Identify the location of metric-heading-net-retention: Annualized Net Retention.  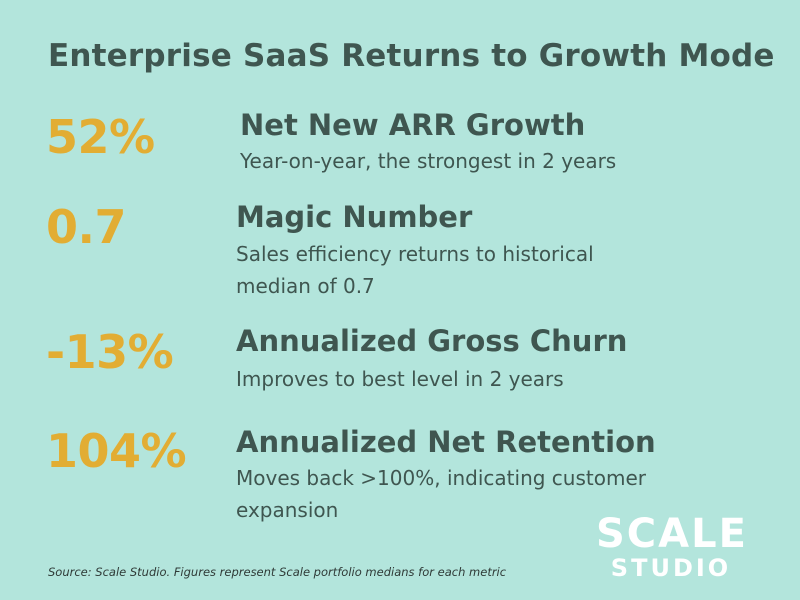
(446, 442).